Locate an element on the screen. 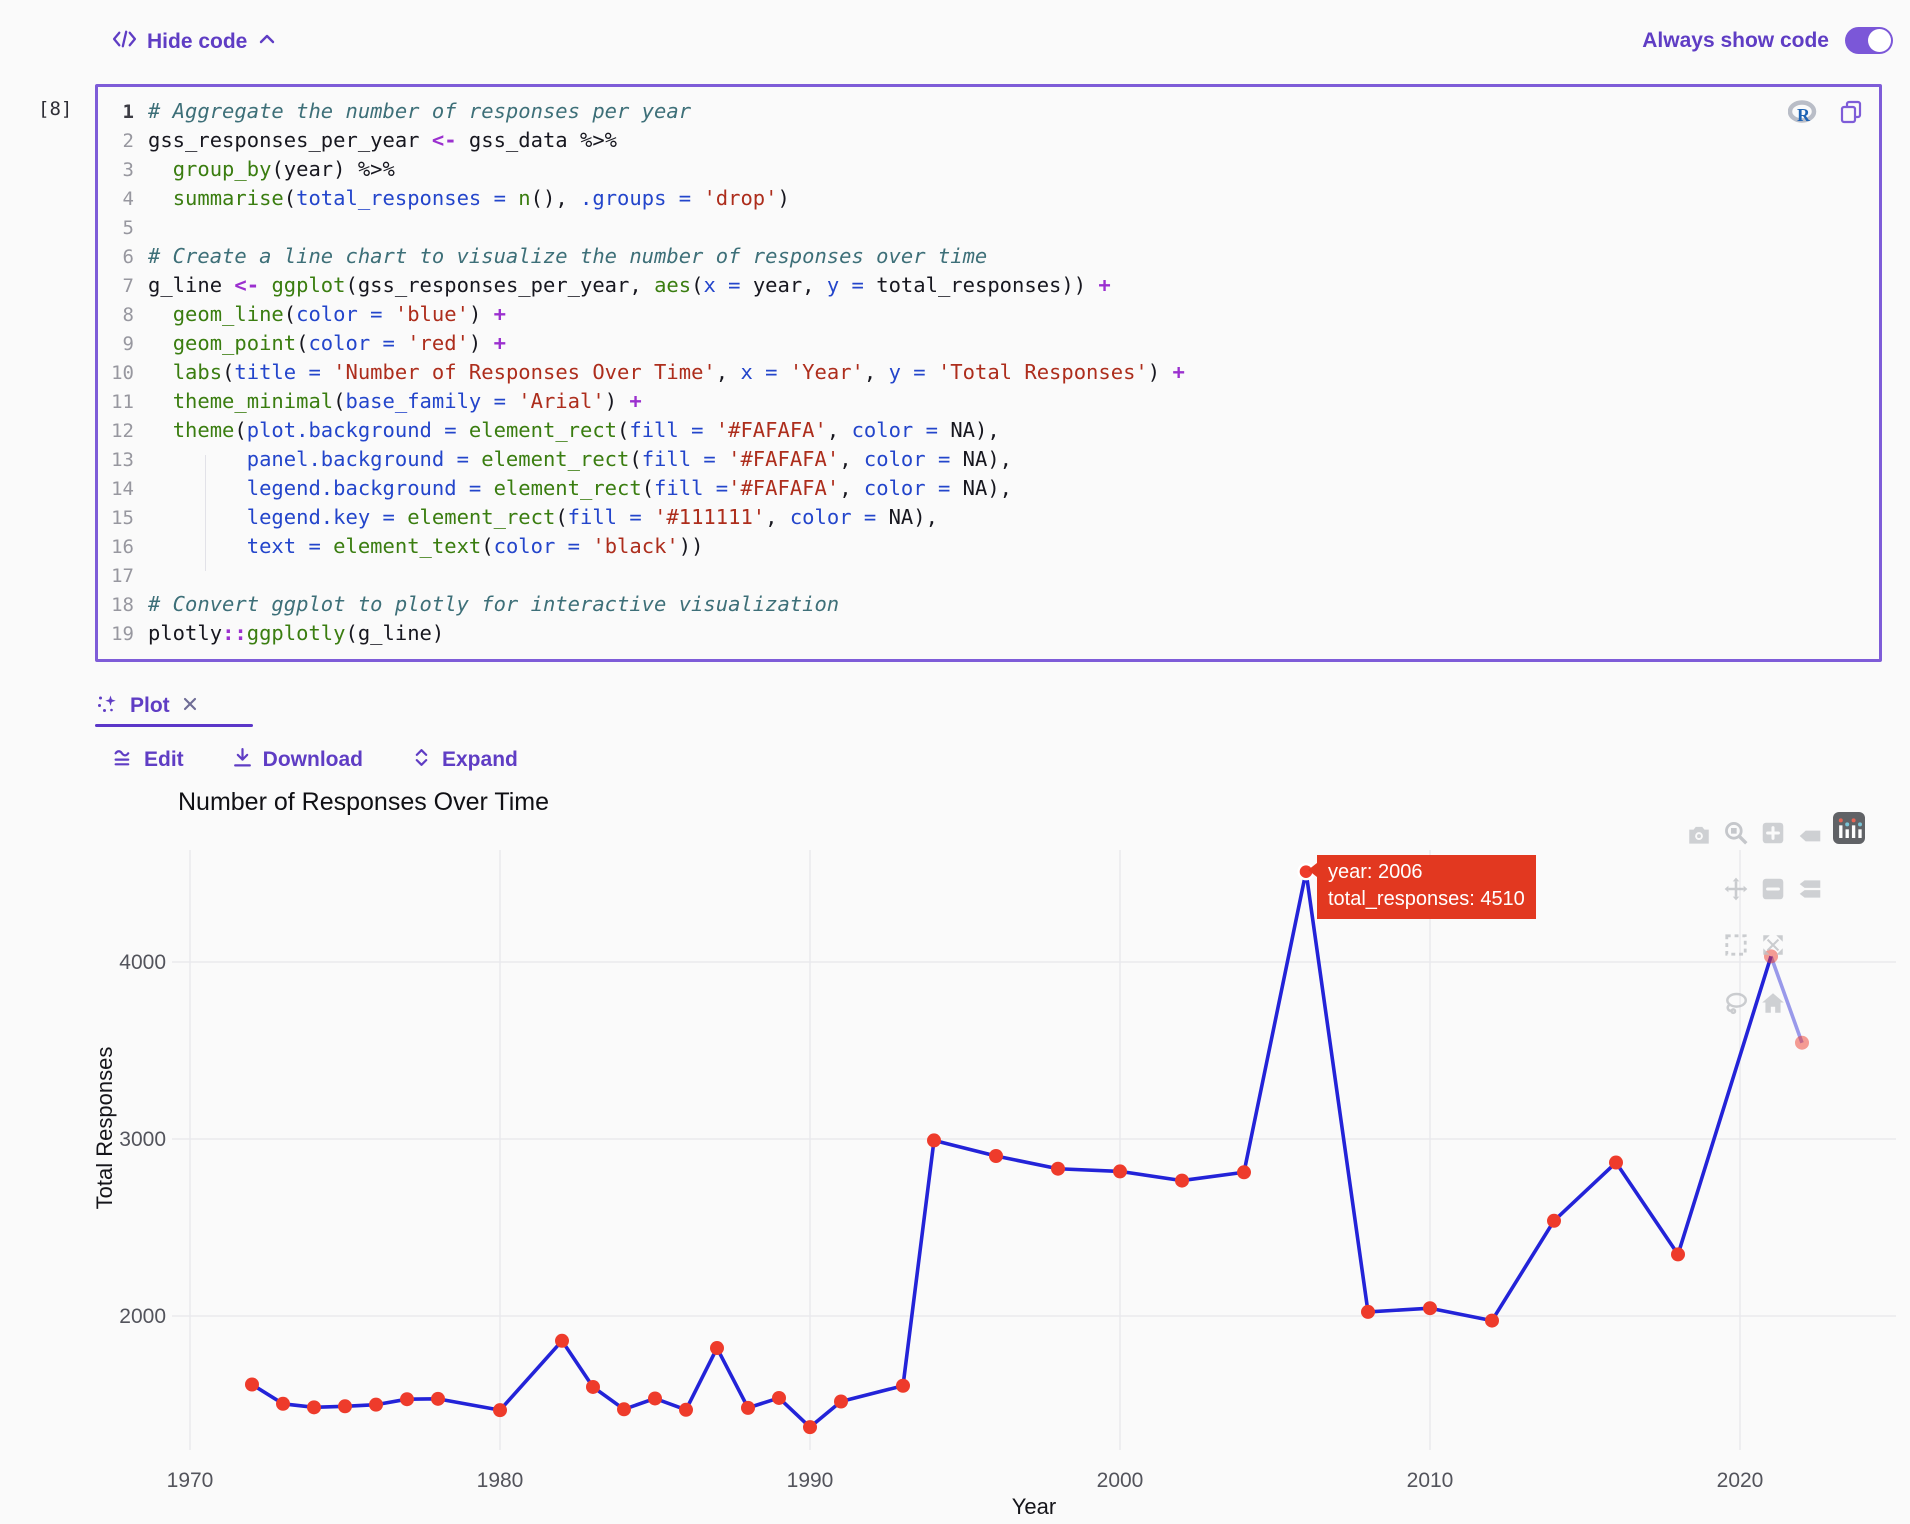 This screenshot has height=1524, width=1910. close-icon is located at coordinates (190, 706).